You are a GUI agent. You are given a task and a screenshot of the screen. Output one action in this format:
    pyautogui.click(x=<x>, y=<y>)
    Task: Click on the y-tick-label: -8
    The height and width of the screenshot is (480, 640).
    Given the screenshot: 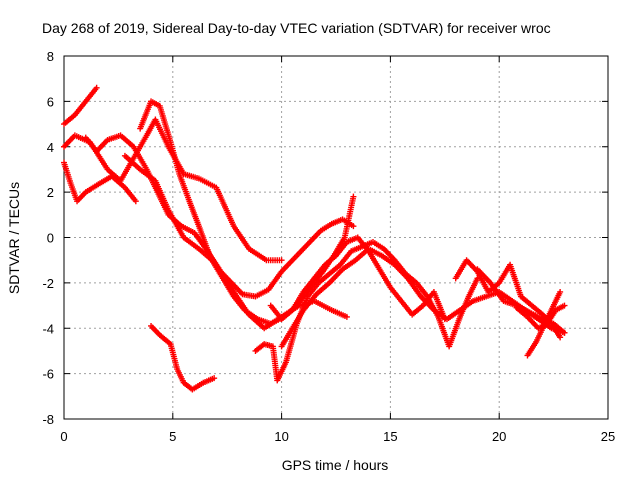 What is the action you would take?
    pyautogui.click(x=48, y=419)
    